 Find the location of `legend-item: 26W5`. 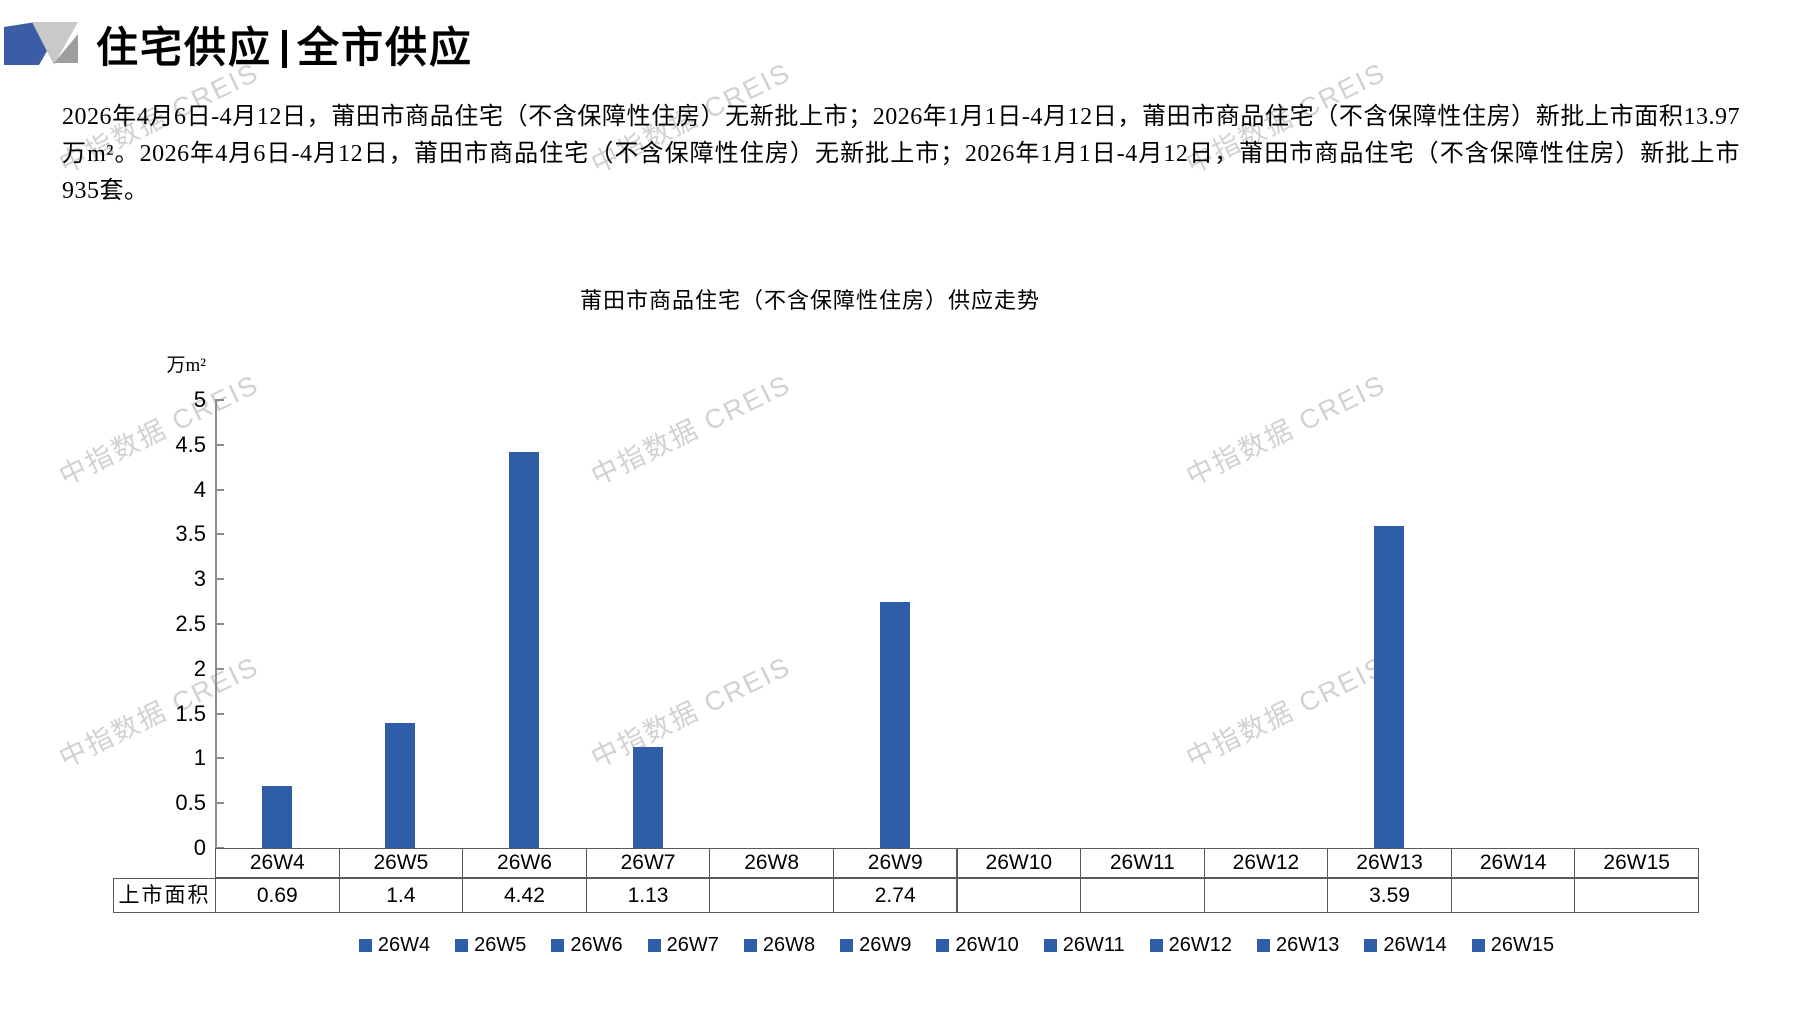

legend-item: 26W5 is located at coordinates (490, 945).